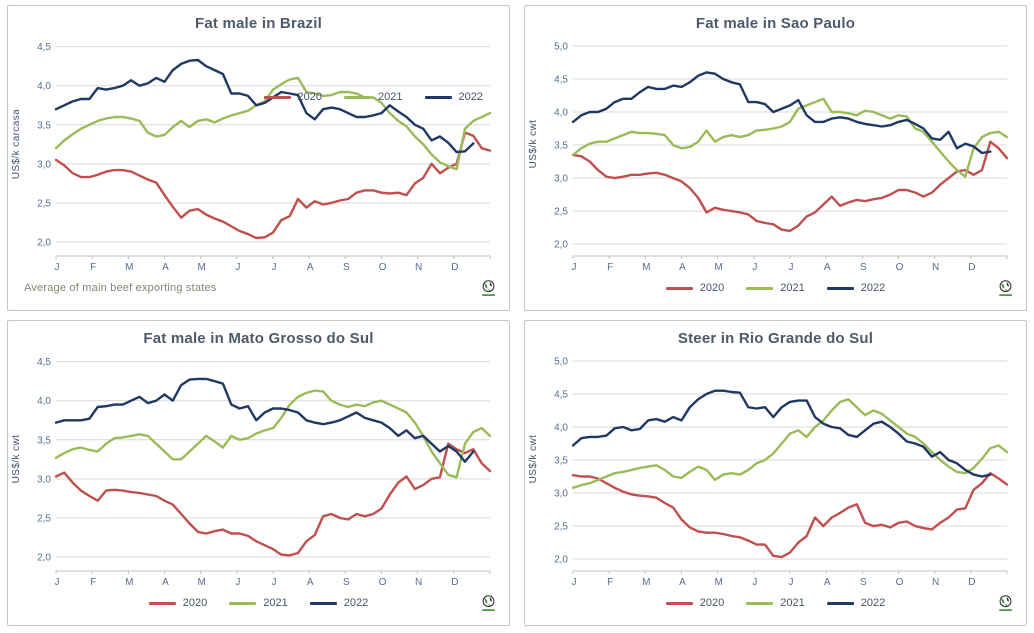 This screenshot has width=1034, height=633. I want to click on y-tick-label: 3,0, so click(44, 479).